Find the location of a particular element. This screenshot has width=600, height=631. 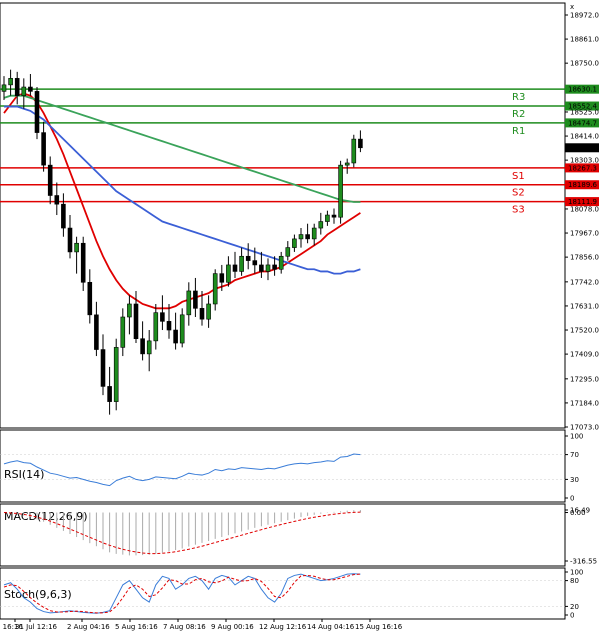

stoch-k-line is located at coordinates (182, 593).